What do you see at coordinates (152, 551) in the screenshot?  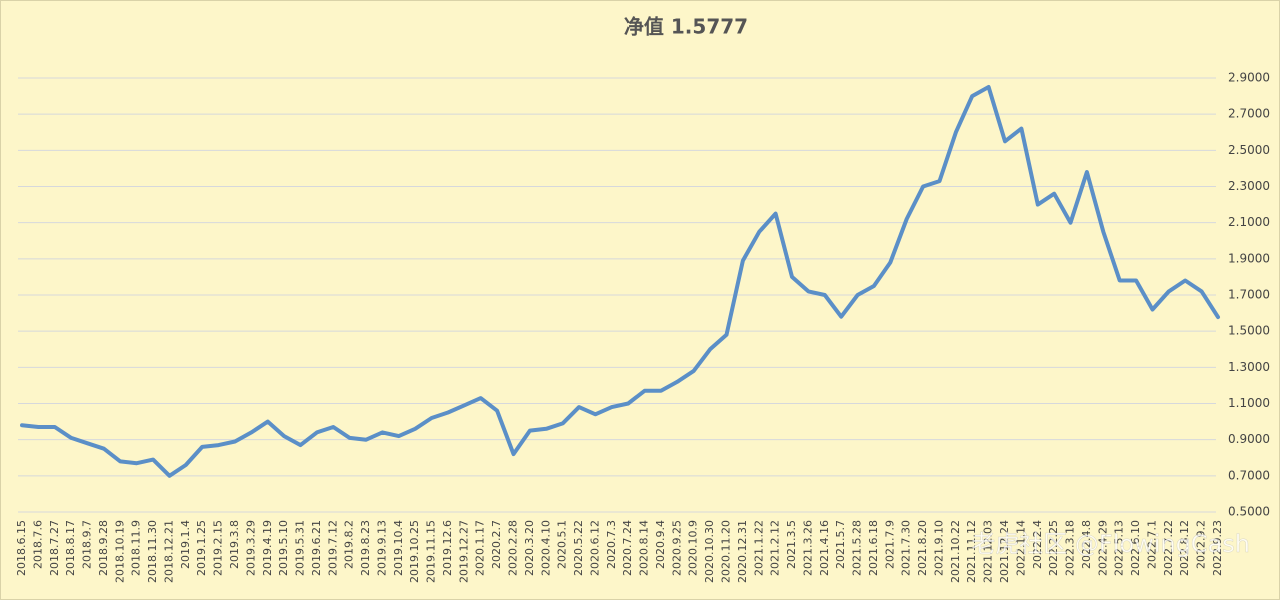 I see `x-tick-label: 2018.11.30` at bounding box center [152, 551].